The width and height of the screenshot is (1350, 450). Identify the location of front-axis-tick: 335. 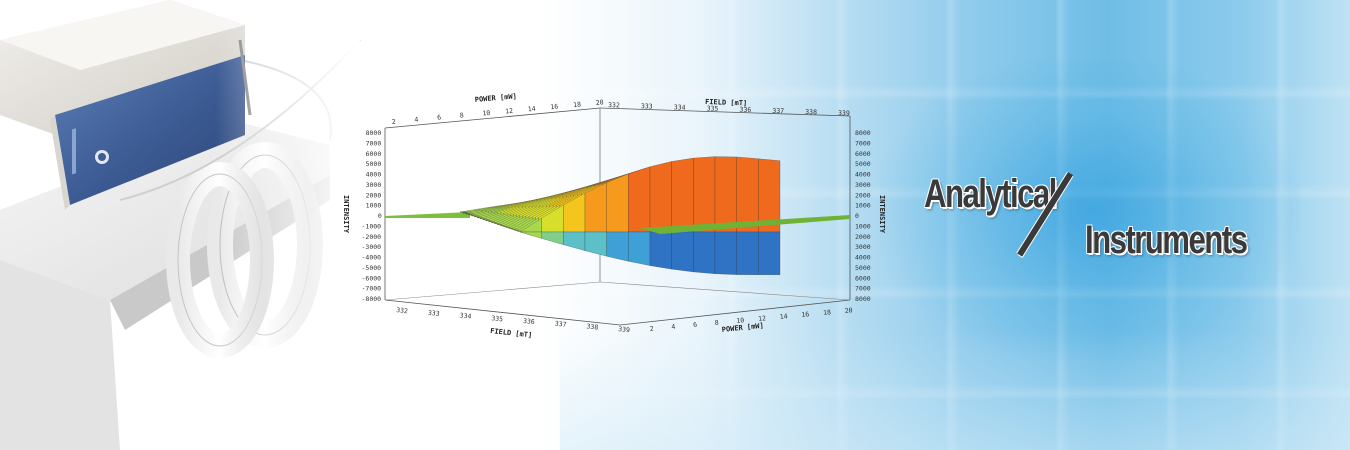
(497, 318).